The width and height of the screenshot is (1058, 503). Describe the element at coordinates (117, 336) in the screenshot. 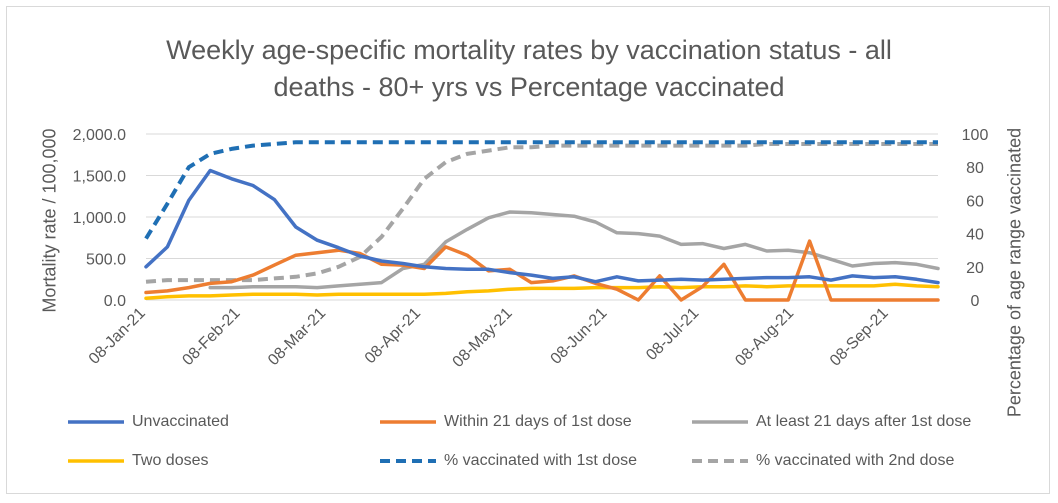

I see `x-tick-label: 08-Jan-21` at that location.